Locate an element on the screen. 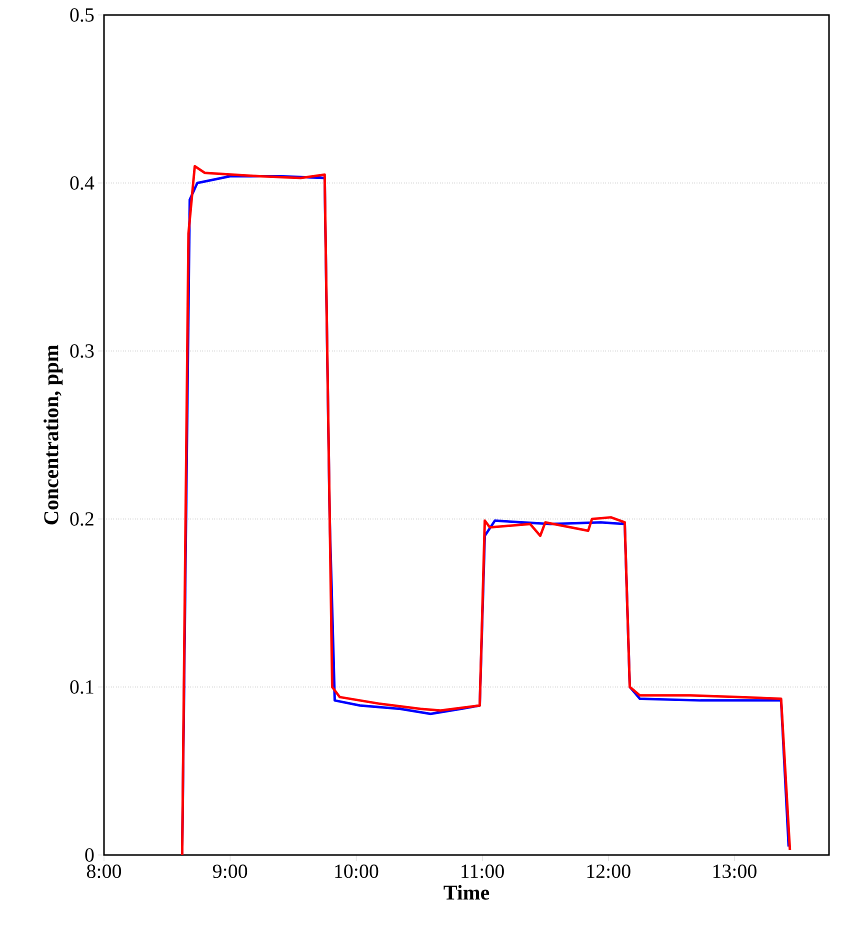 The height and width of the screenshot is (950, 841). y-tick-label: 0.1 is located at coordinates (82, 687).